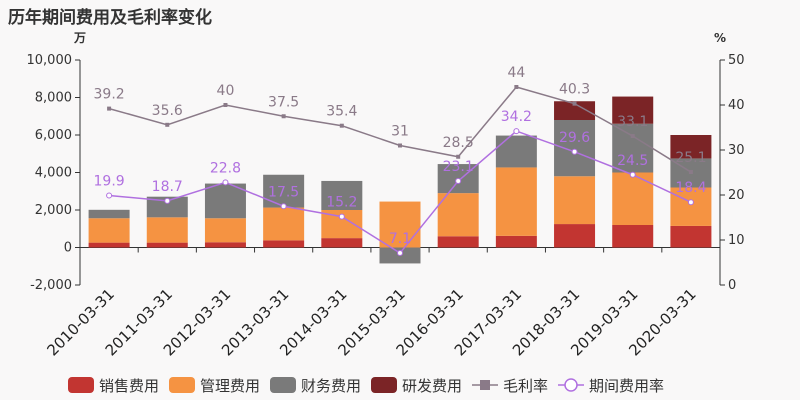 The image size is (800, 400). I want to click on gross-margin-label: 40, so click(226, 91).